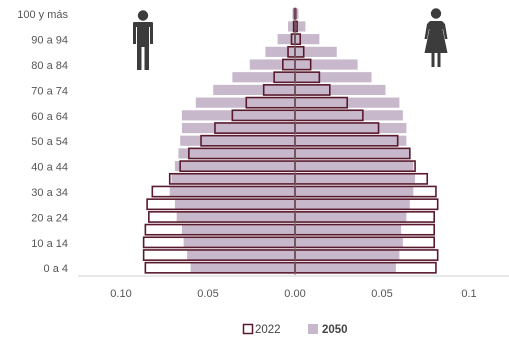 The height and width of the screenshot is (341, 509). What do you see at coordinates (49, 244) in the screenshot?
I see `y-tick-label: 10 a 14` at bounding box center [49, 244].